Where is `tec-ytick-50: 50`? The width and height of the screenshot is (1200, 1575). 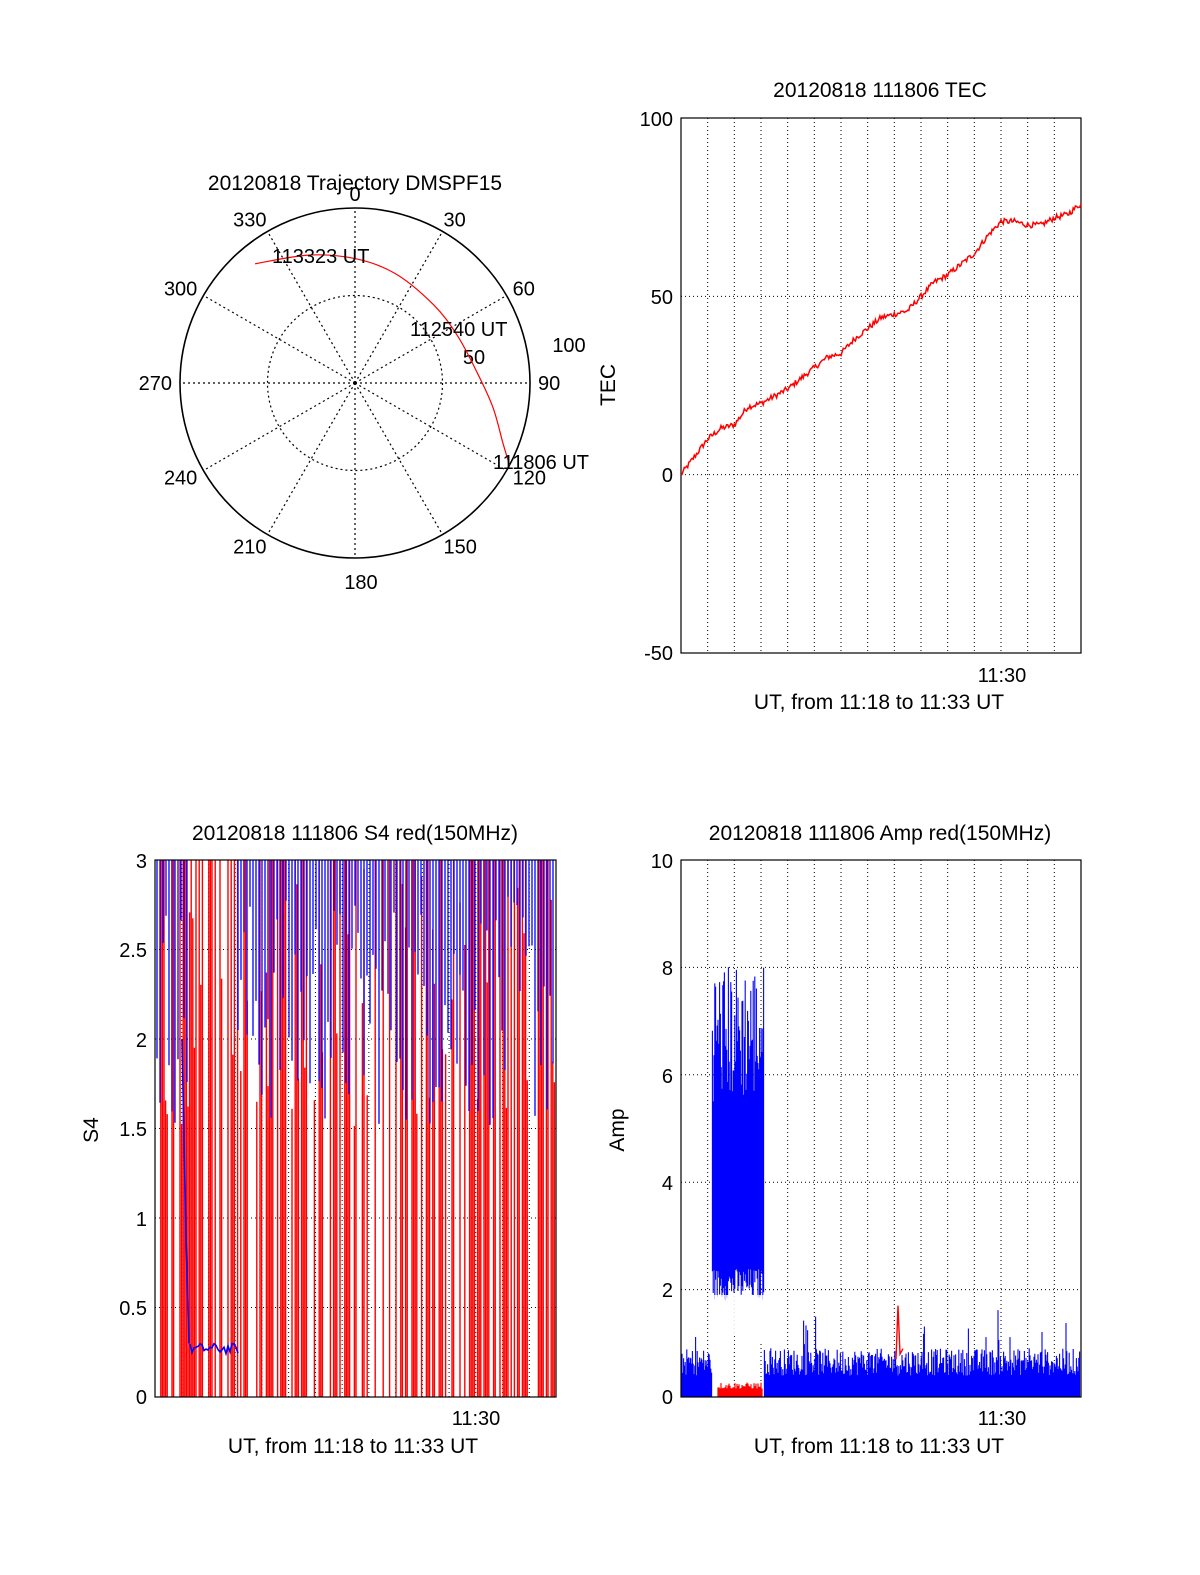 tec-ytick-50: 50 is located at coordinates (662, 298).